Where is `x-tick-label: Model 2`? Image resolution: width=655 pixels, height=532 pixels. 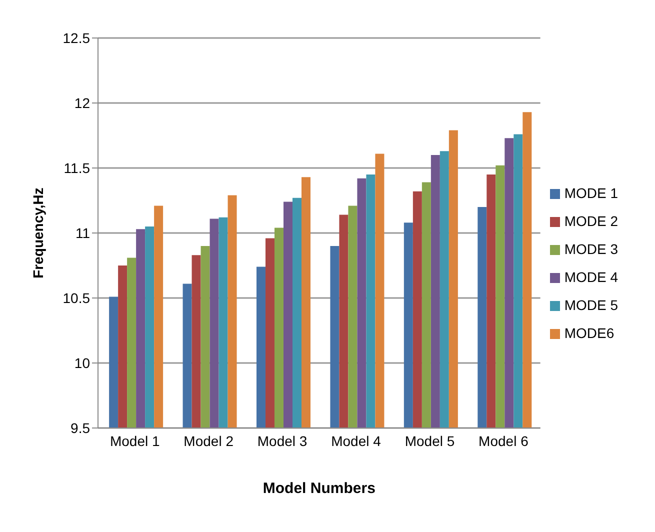
x-tick-label: Model 2 is located at coordinates (209, 440).